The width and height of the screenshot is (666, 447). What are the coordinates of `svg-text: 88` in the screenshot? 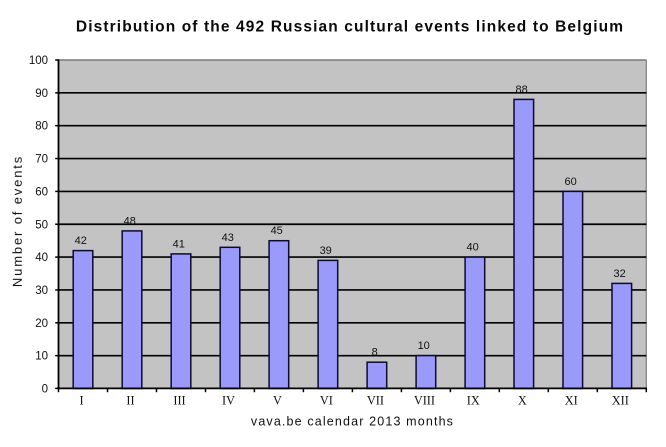 It's located at (521, 90).